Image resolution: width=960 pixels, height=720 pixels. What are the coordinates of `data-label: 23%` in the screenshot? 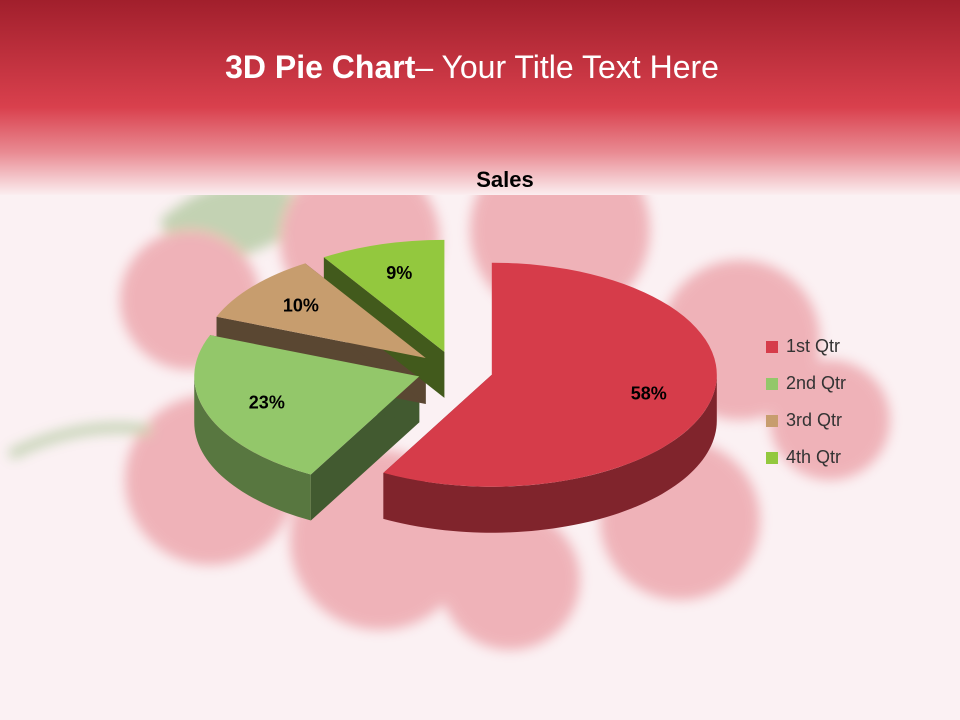 It's located at (267, 402).